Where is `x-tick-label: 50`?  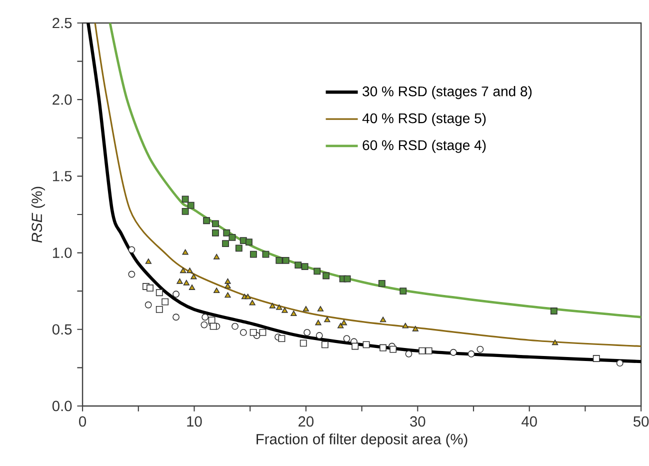 x-tick-label: 50 is located at coordinates (641, 421).